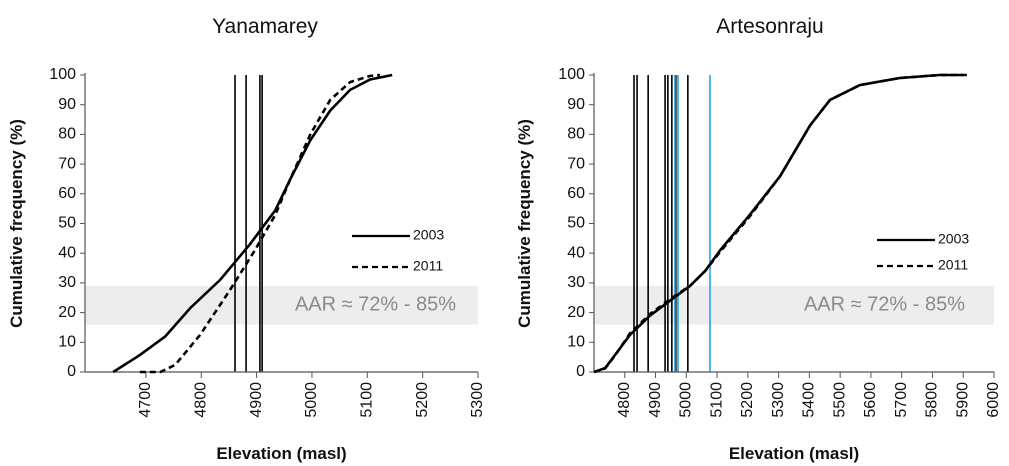 The width and height of the screenshot is (1009, 466). Describe the element at coordinates (145, 400) in the screenshot. I see `x-tick-label: 4700` at that location.